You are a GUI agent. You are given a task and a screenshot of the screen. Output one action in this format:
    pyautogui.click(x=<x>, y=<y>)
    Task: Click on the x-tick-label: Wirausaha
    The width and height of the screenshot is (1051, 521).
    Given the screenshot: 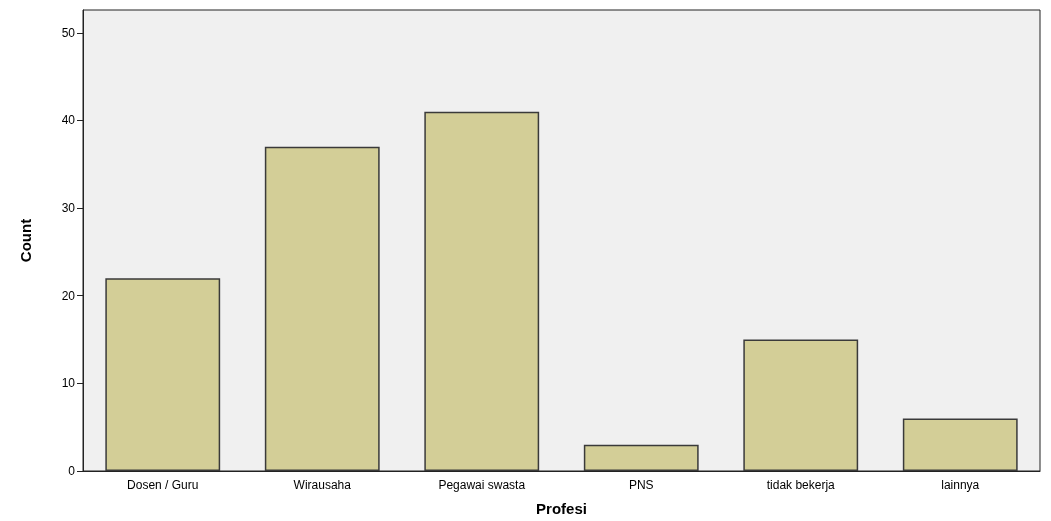 What is the action you would take?
    pyautogui.click(x=322, y=485)
    